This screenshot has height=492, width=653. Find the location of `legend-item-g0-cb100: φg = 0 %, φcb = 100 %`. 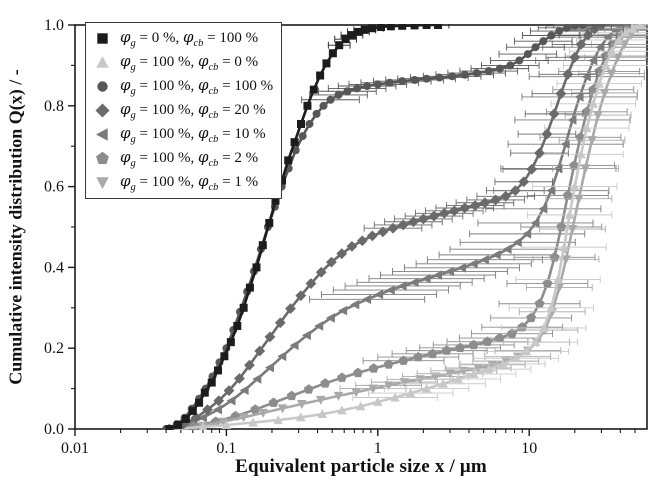

legend-item-g0-cb100: φg = 0 %, φcb = 100 % is located at coordinates (188, 38).